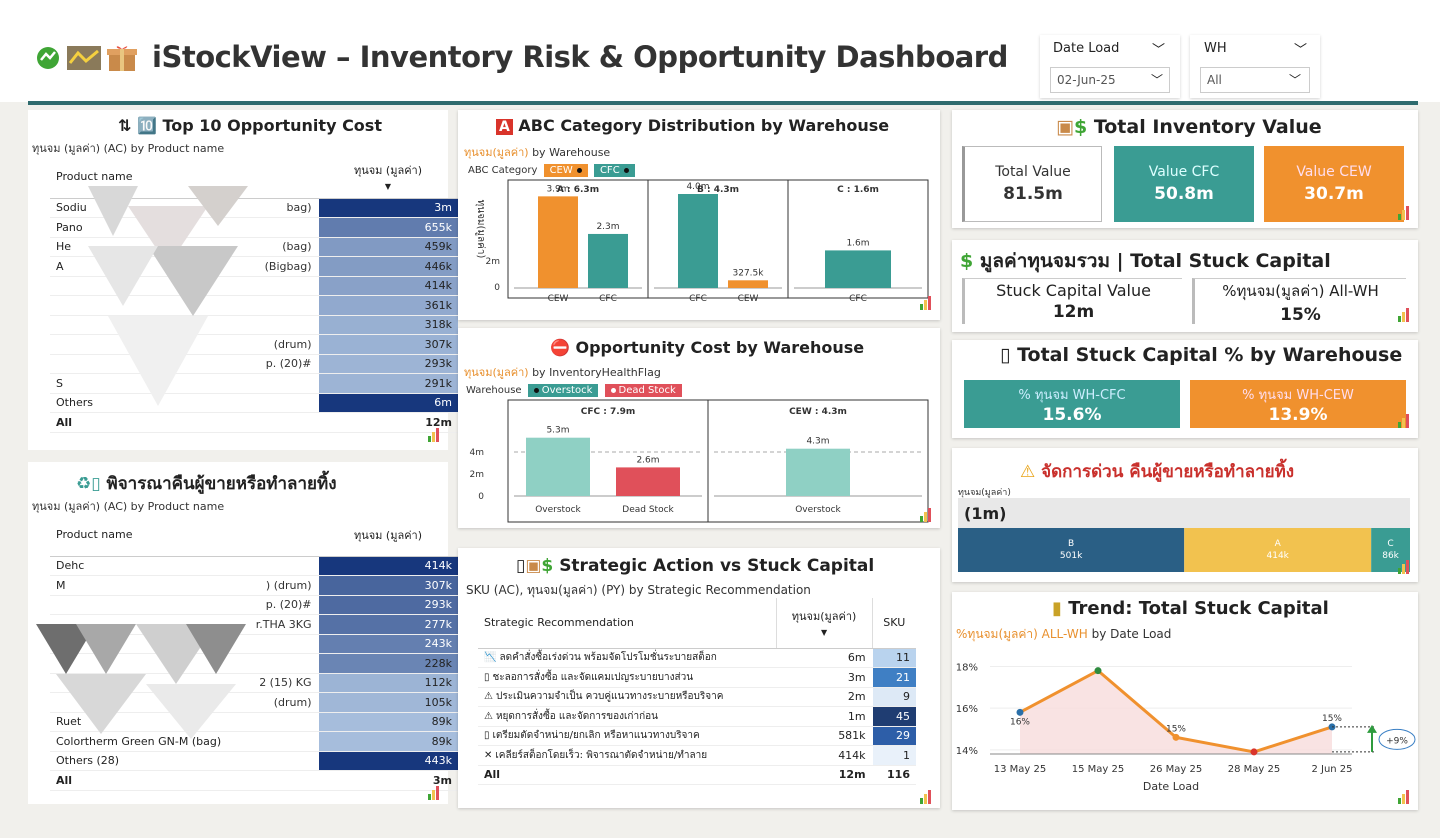 The image size is (1440, 838). I want to click on total-sku: 116, so click(893, 774).